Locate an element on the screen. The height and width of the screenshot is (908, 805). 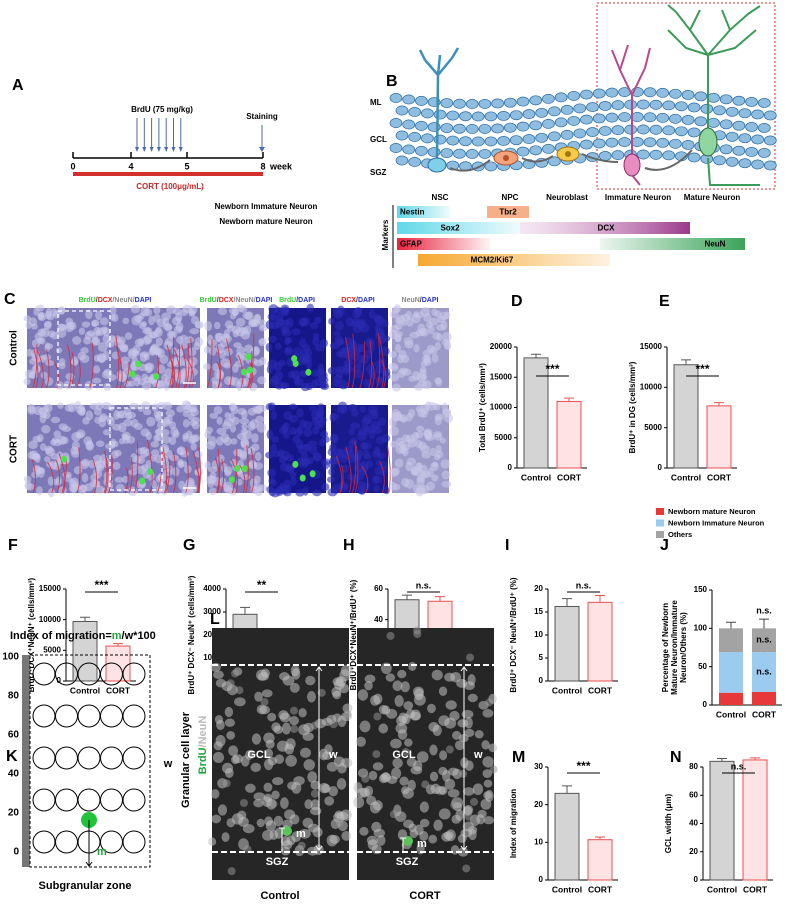
highlight-box is located at coordinates (686, 96).